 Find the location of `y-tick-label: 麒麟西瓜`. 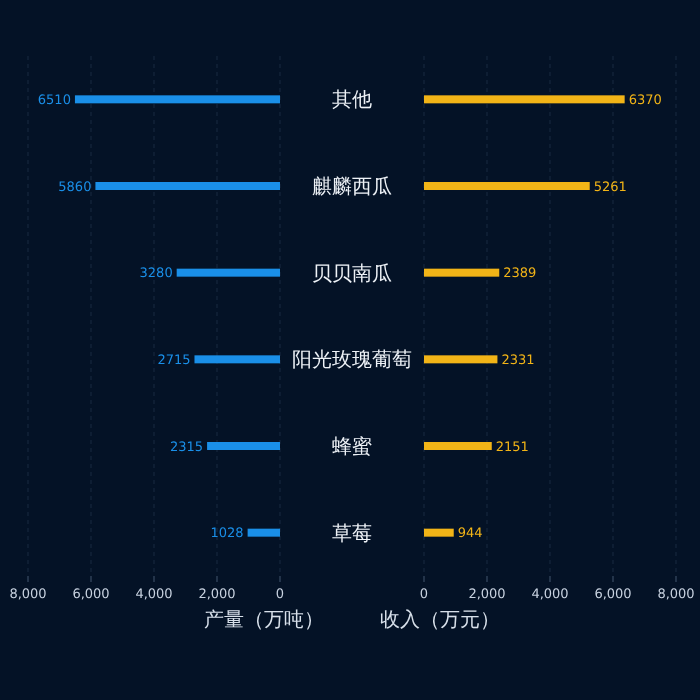

y-tick-label: 麒麟西瓜 is located at coordinates (352, 187).